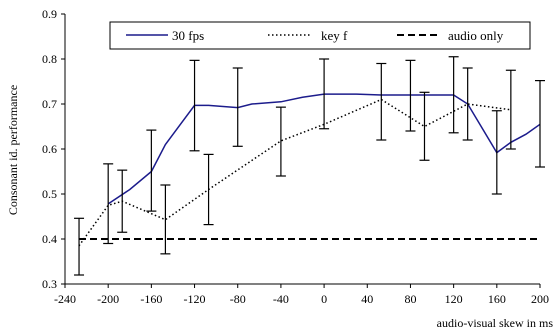  Describe the element at coordinates (238, 299) in the screenshot. I see `x-tick-label: -80` at that location.